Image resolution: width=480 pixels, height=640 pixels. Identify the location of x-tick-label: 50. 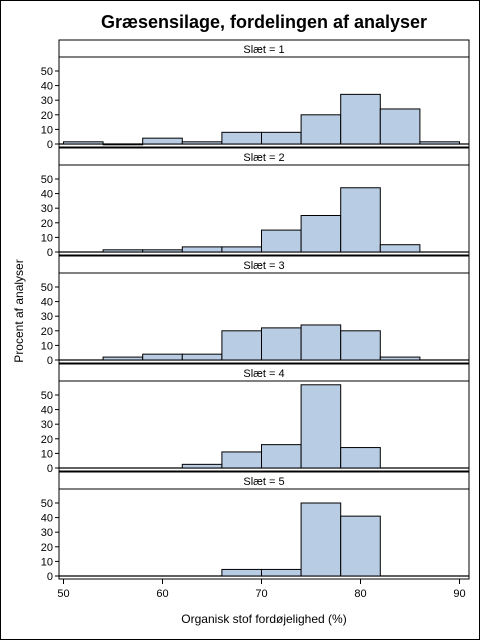
(63, 594).